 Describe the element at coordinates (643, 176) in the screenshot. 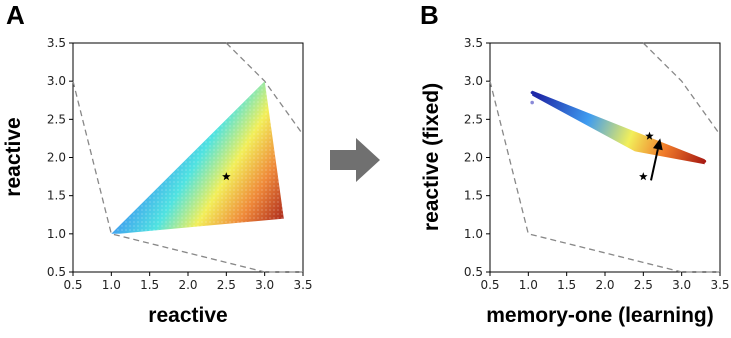

I see `star-marker-start` at that location.